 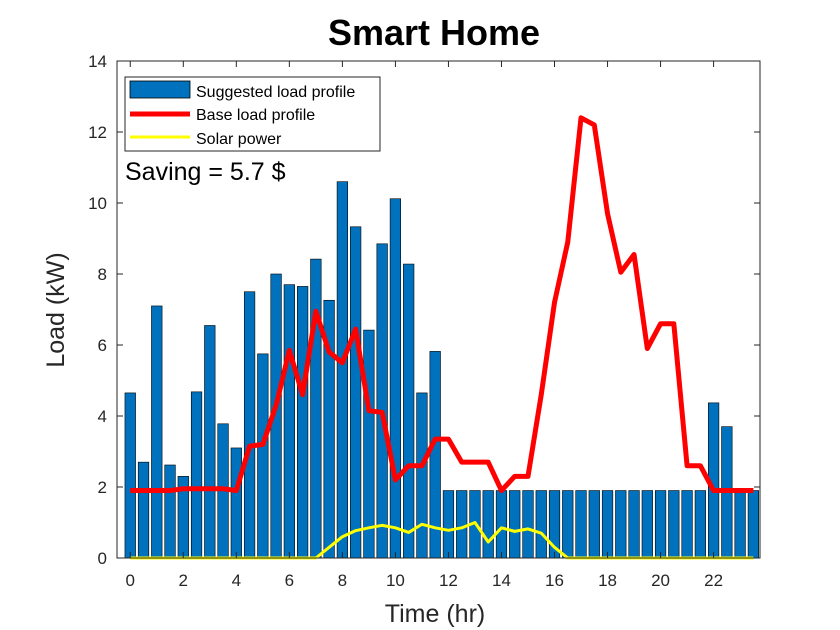 I want to click on chart-title: Smart Home, so click(x=434, y=32).